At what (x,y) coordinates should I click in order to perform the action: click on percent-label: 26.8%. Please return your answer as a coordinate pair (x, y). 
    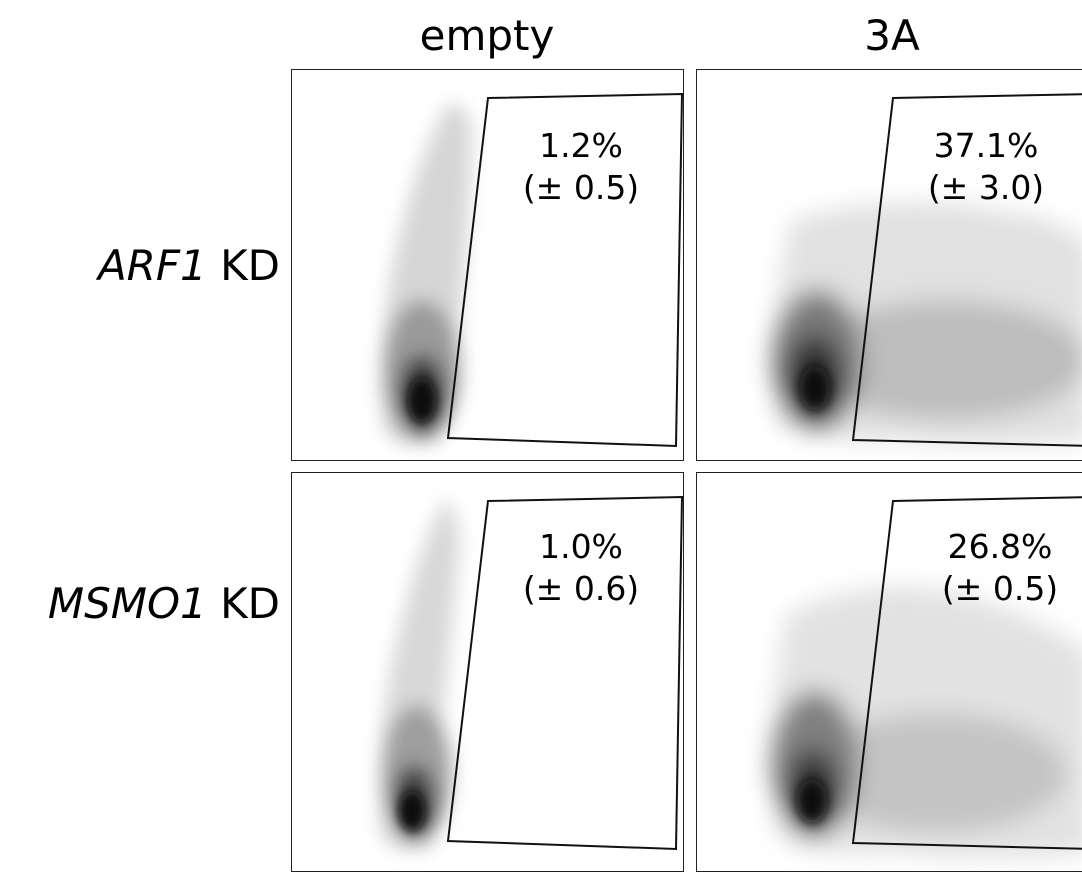
    Looking at the image, I should click on (1000, 546).